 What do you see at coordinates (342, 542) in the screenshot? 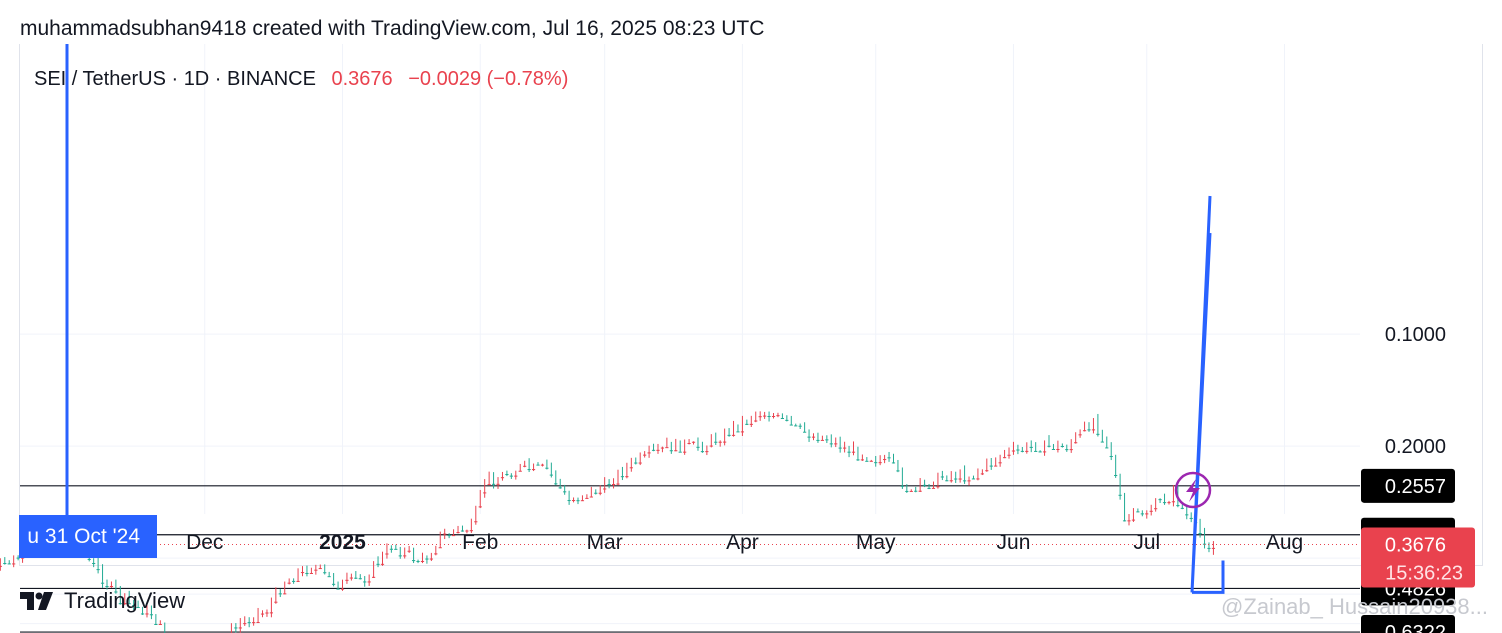
I see `x-tick-label: 2025` at bounding box center [342, 542].